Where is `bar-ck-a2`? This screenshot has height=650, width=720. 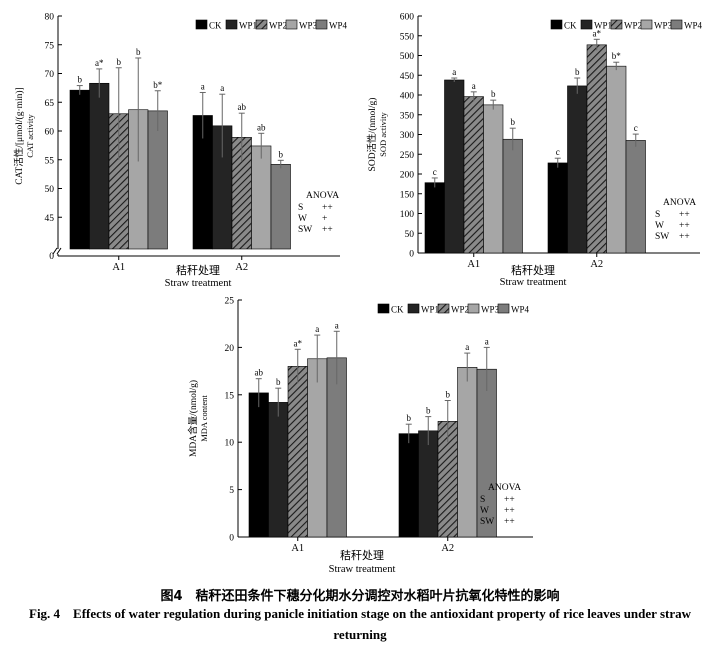
bar-ck-a2 is located at coordinates (557, 208).